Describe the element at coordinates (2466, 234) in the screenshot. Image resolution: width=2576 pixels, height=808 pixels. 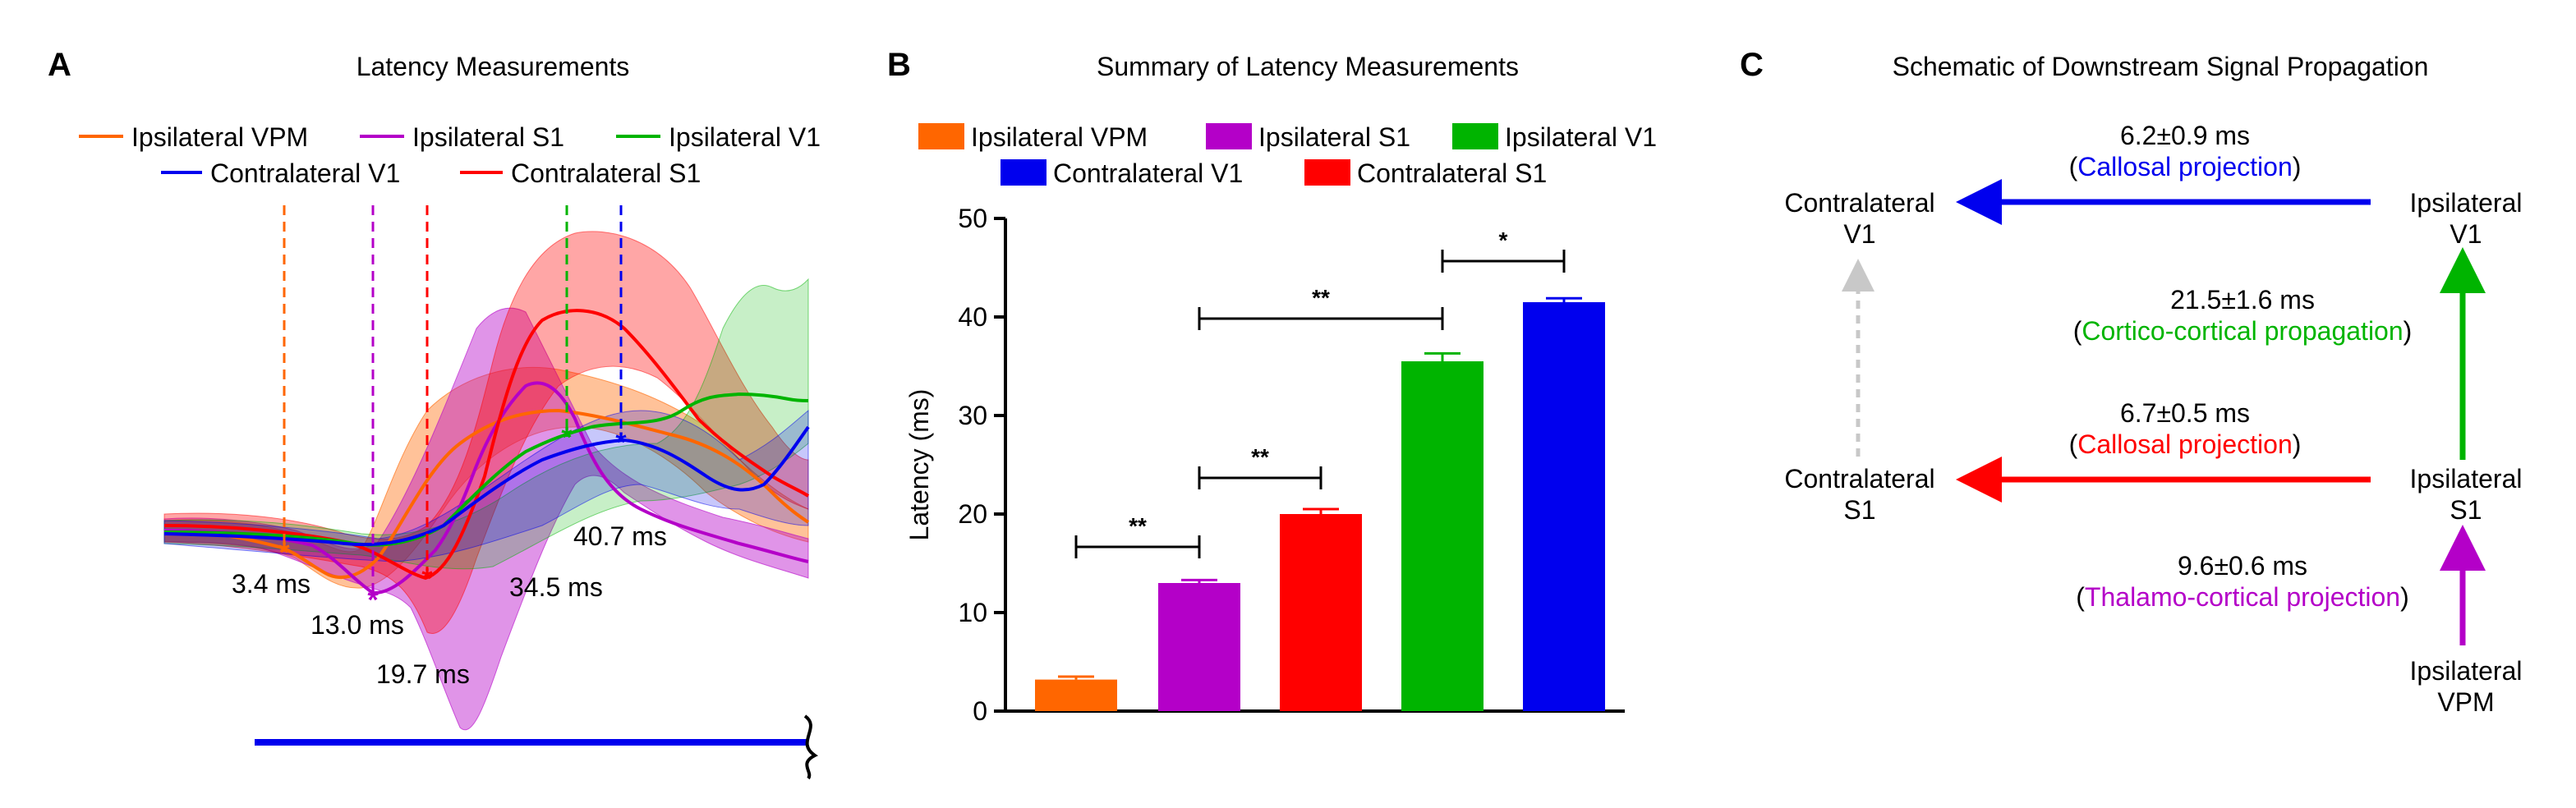
I see `node-ipsi-v1-line2: V1` at that location.